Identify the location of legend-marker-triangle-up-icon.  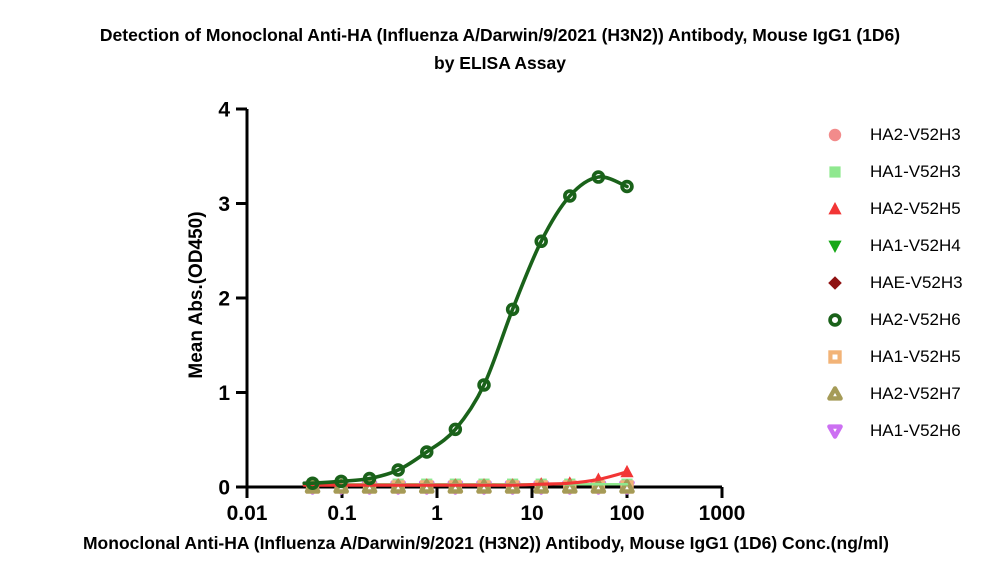
(835, 208).